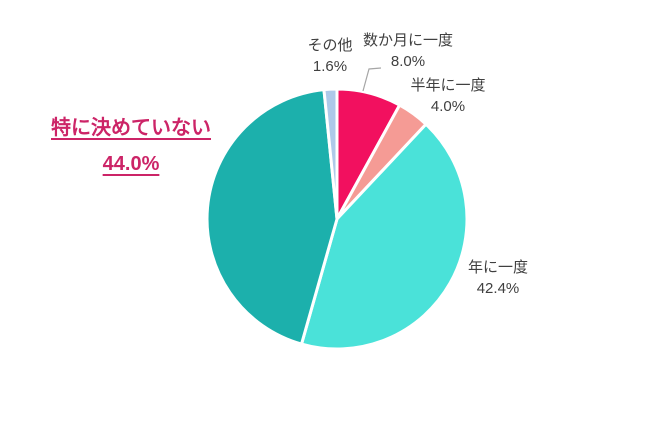  What do you see at coordinates (330, 45) in the screenshot?
I see `label-other-name: その他` at bounding box center [330, 45].